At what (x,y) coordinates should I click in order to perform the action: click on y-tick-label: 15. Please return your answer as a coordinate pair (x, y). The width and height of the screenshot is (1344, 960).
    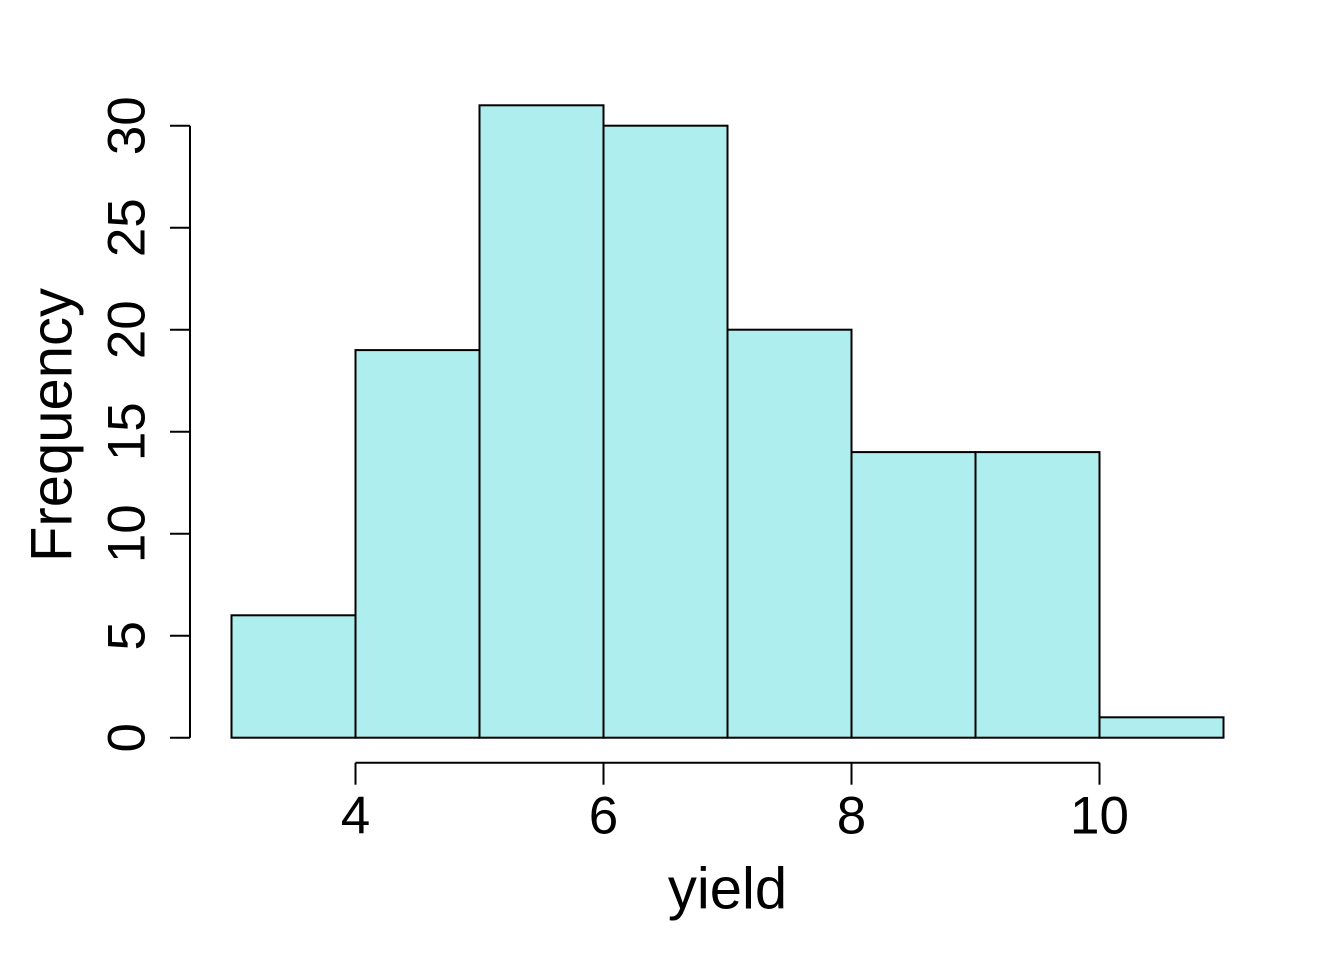
    Looking at the image, I should click on (127, 431).